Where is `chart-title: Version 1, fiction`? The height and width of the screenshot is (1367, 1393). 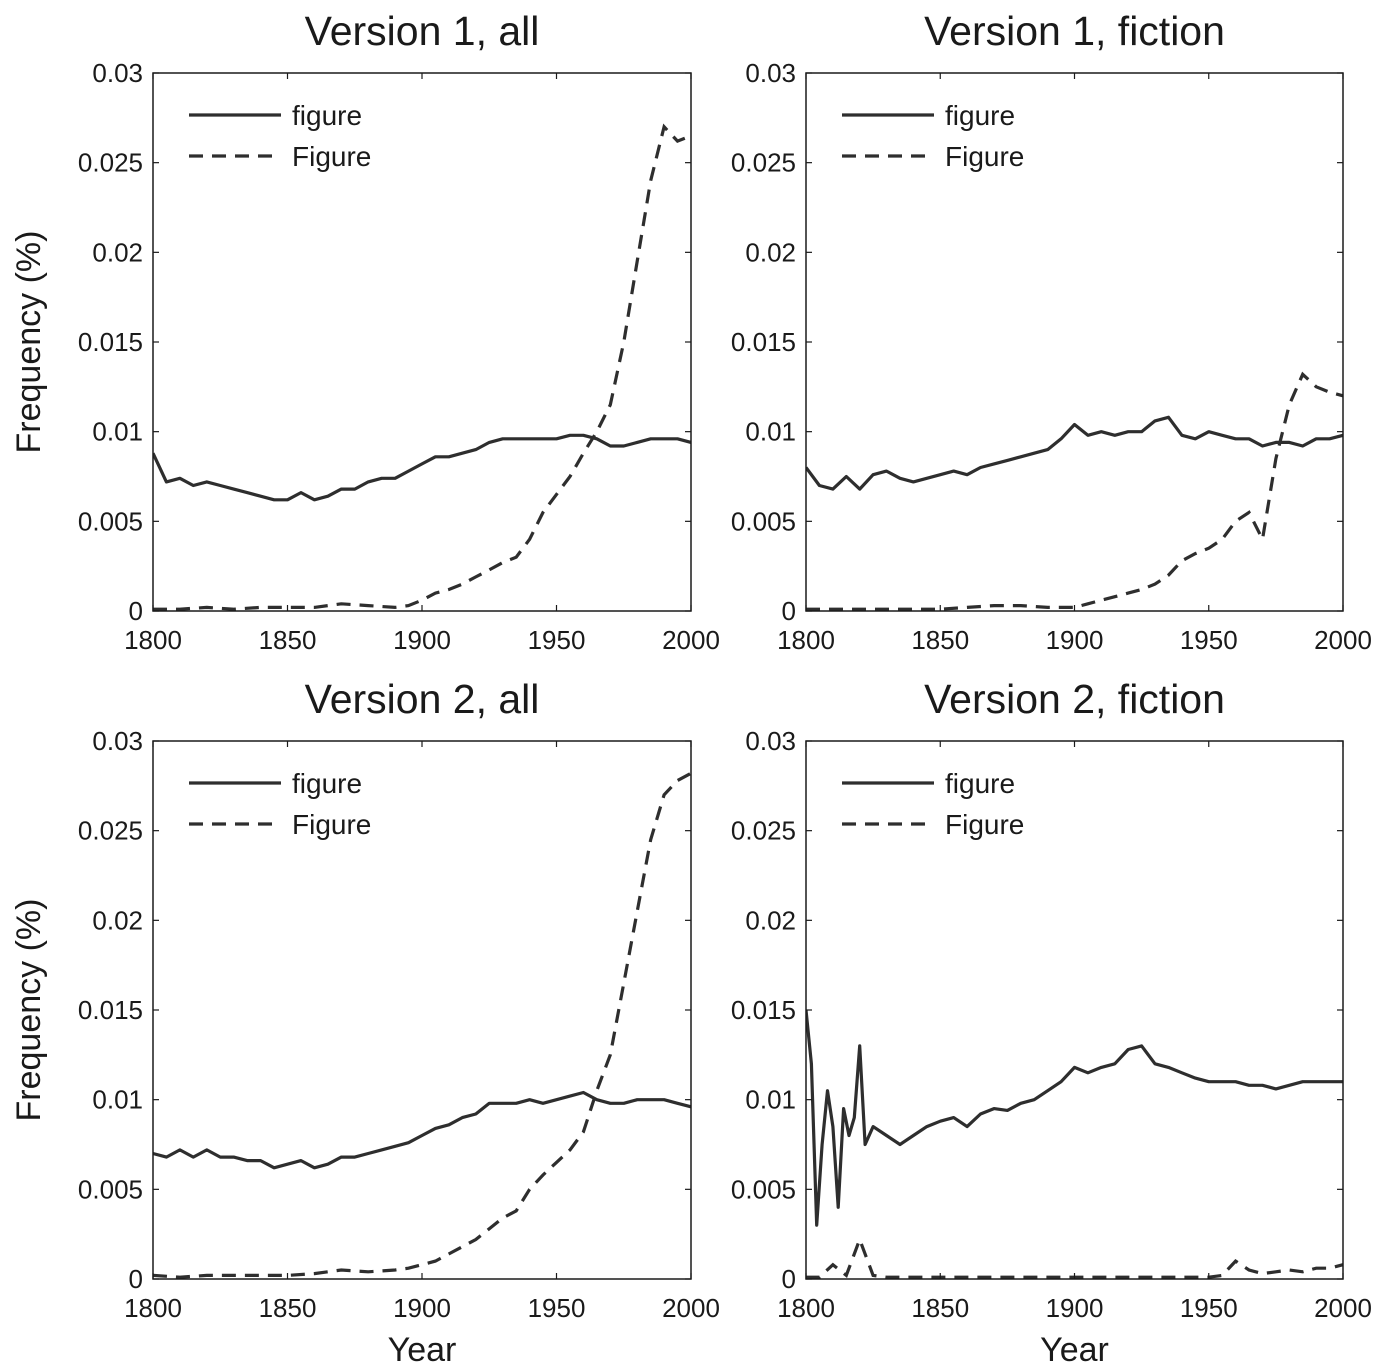
chart-title: Version 1, fiction is located at coordinates (1074, 31).